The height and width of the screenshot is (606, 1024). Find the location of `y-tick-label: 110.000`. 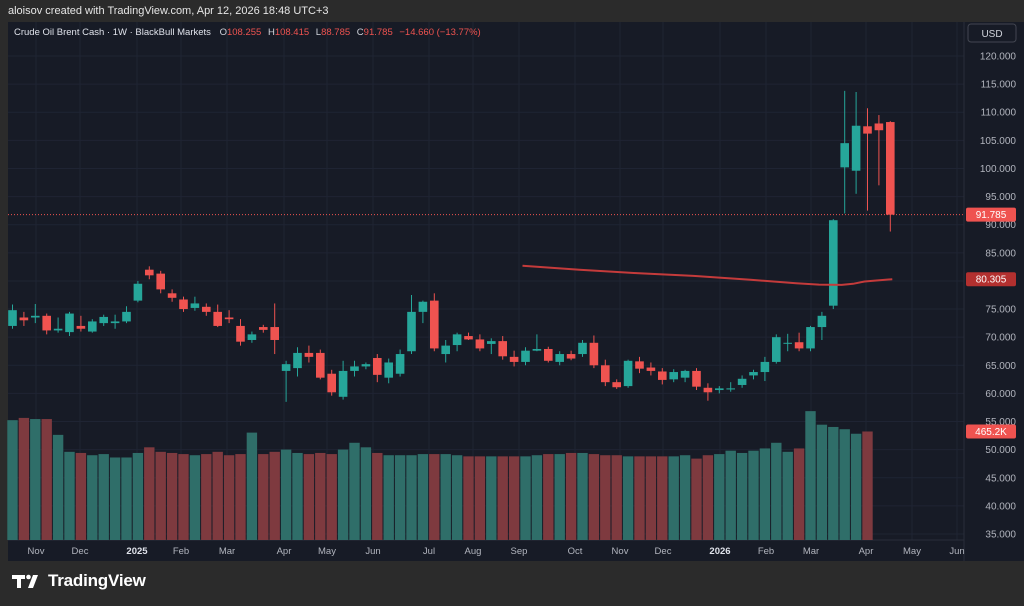

y-tick-label: 110.000 is located at coordinates (999, 113).